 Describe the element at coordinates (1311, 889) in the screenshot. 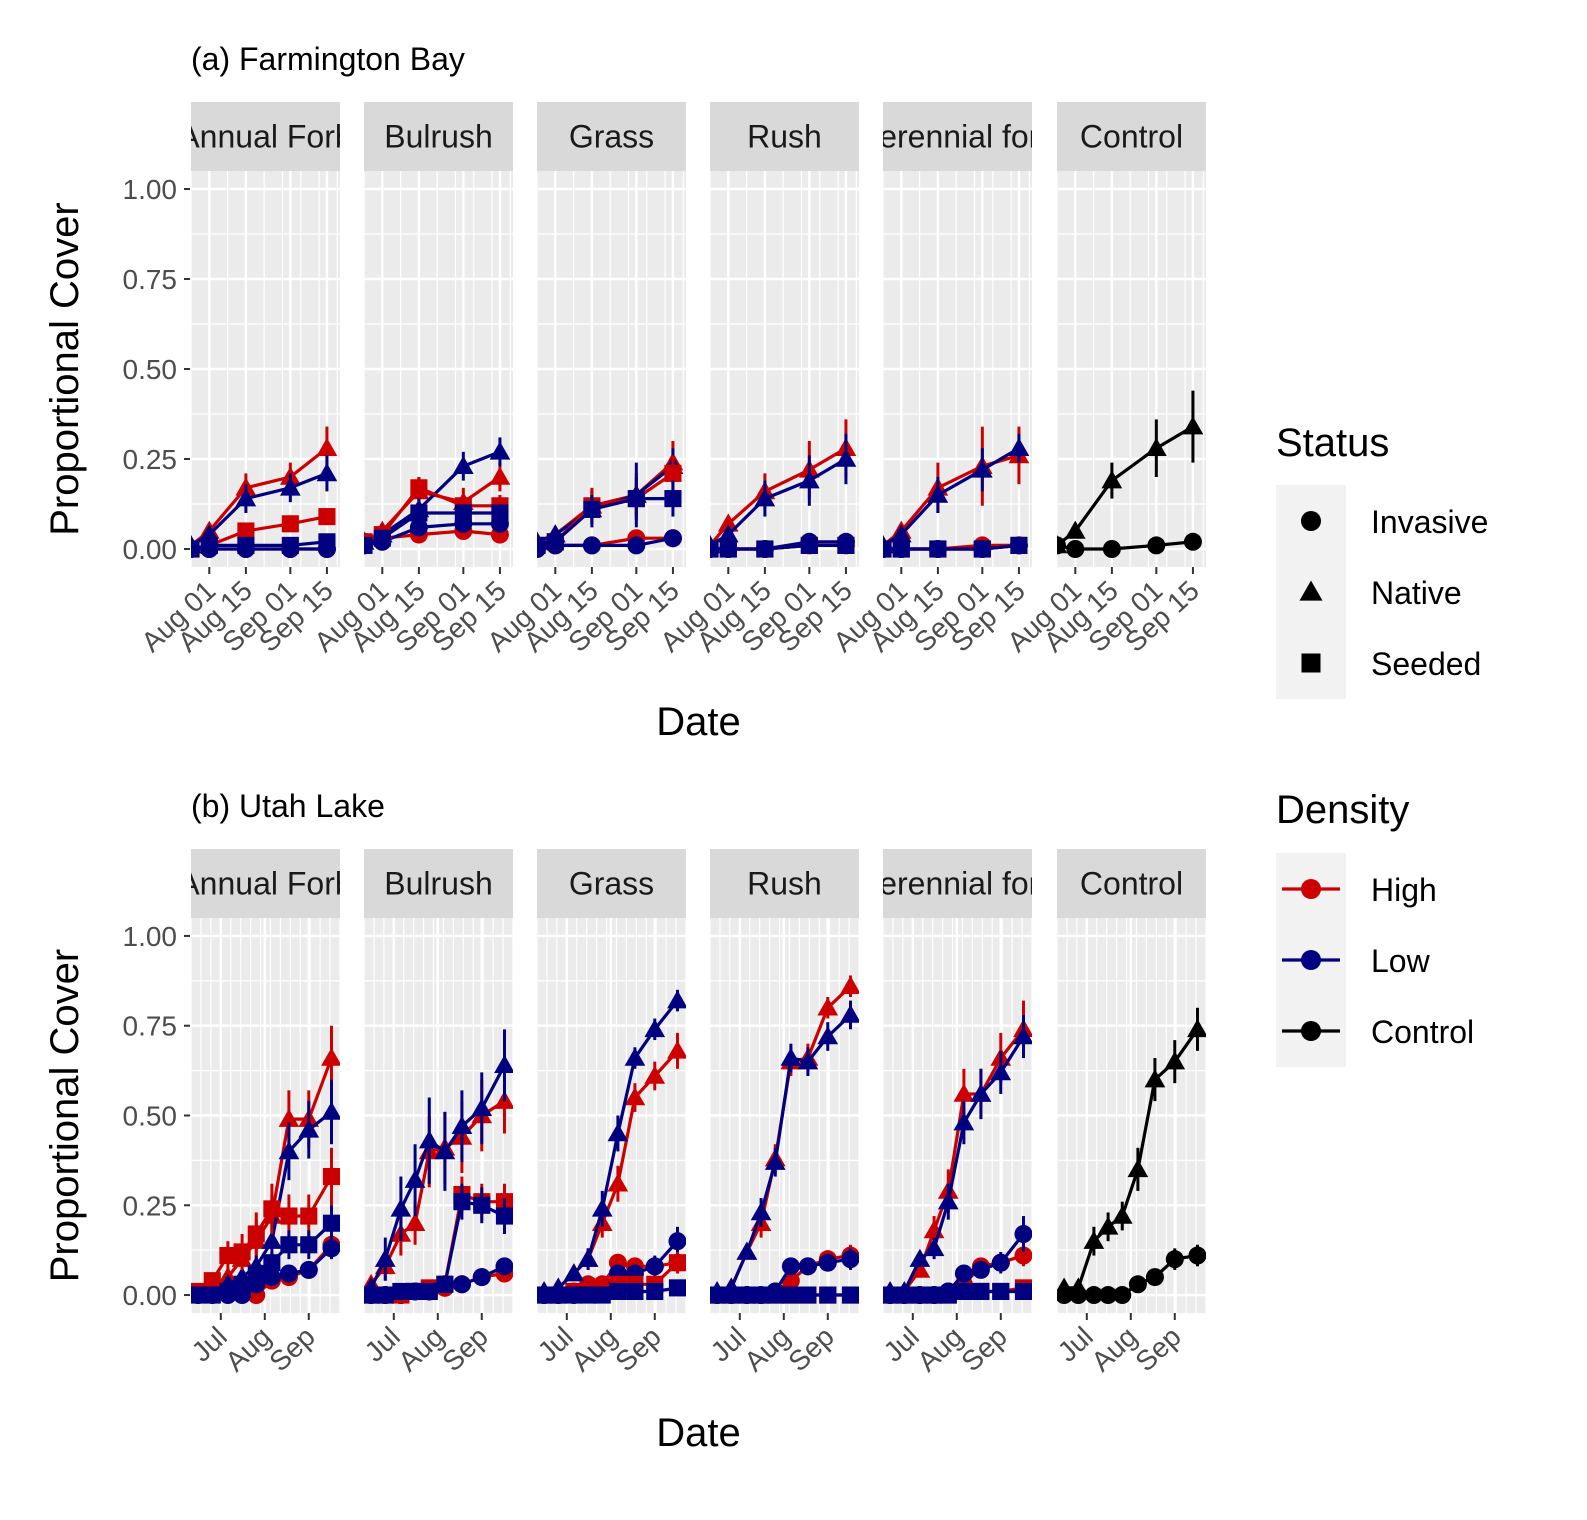

I see `high-marker-icon` at that location.